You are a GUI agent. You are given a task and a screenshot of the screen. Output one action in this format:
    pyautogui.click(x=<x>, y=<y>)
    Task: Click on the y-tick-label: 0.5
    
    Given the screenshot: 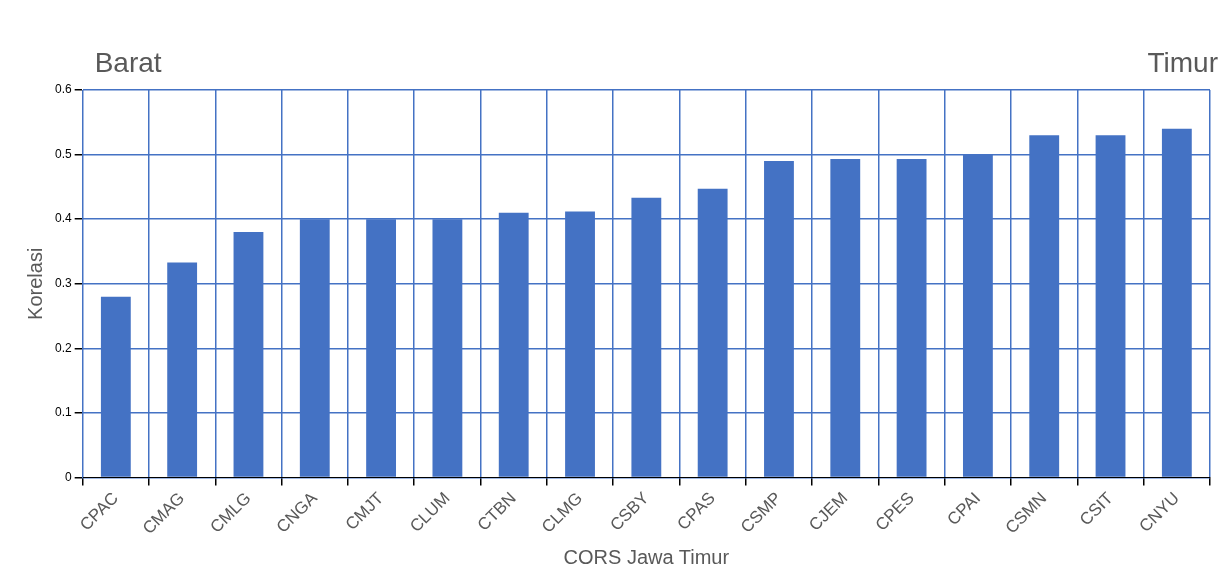 What is the action you would take?
    pyautogui.click(x=63, y=153)
    